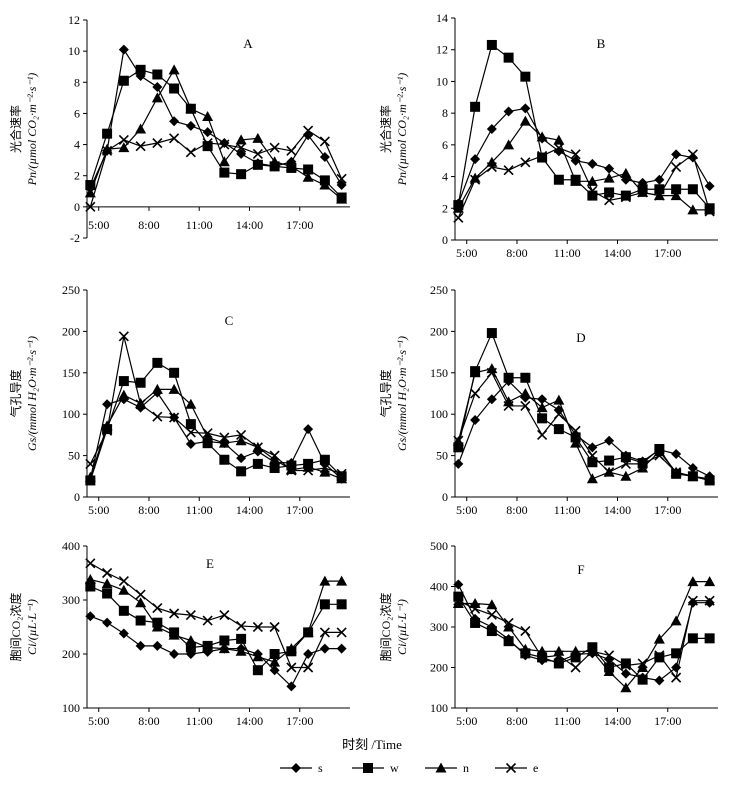  What do you see at coordinates (77, 82) in the screenshot?
I see `y-tick-label: 8` at bounding box center [77, 82].